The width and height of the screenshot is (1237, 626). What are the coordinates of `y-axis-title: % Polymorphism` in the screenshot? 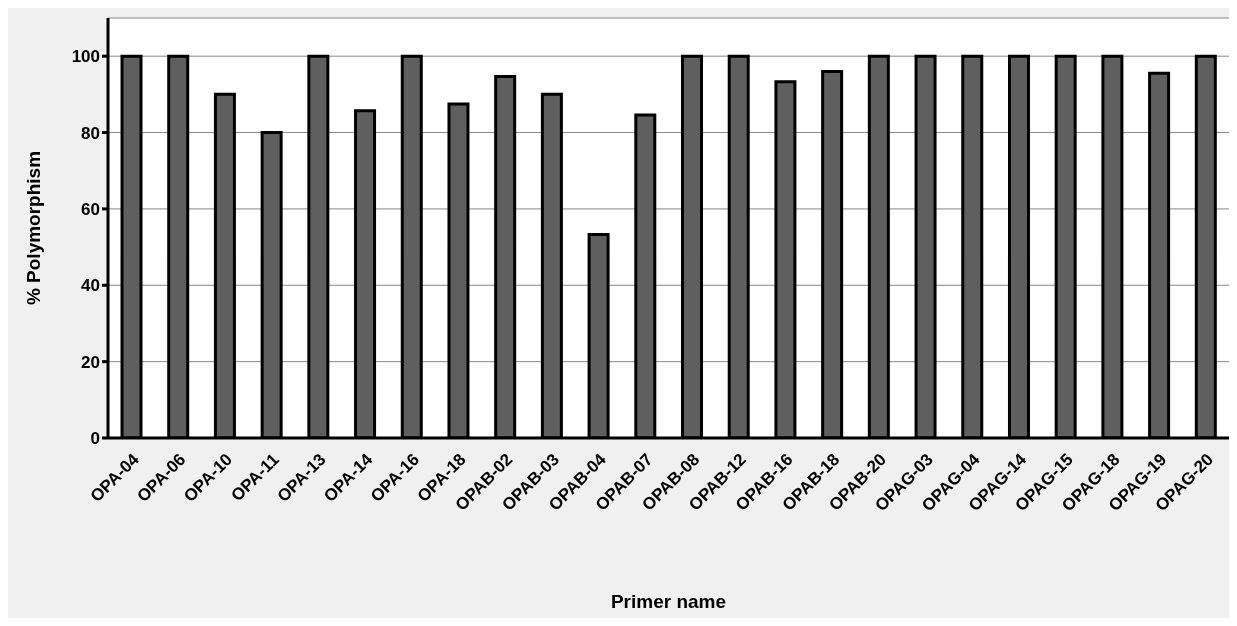 It's located at (33, 228).